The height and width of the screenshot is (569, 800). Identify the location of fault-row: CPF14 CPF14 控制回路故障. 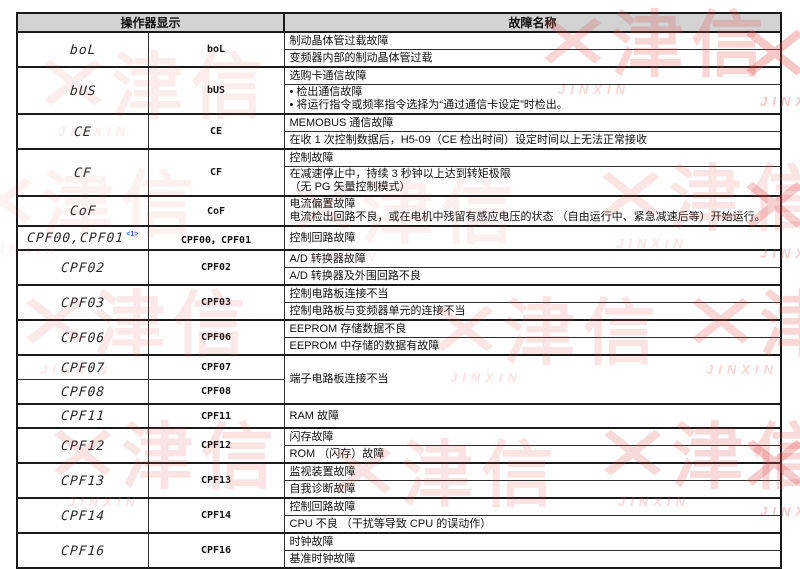
(399, 515).